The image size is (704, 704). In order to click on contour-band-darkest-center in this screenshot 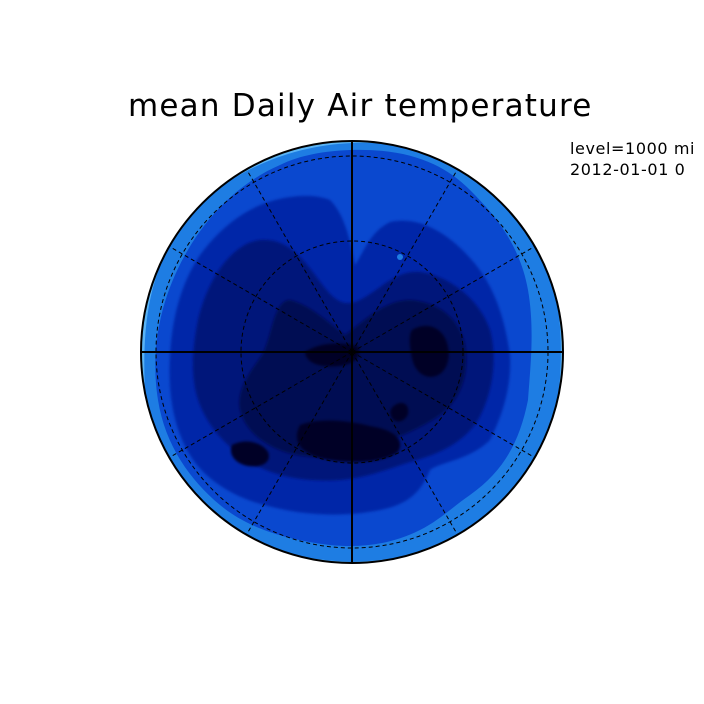, I will do `click(332, 355)`.